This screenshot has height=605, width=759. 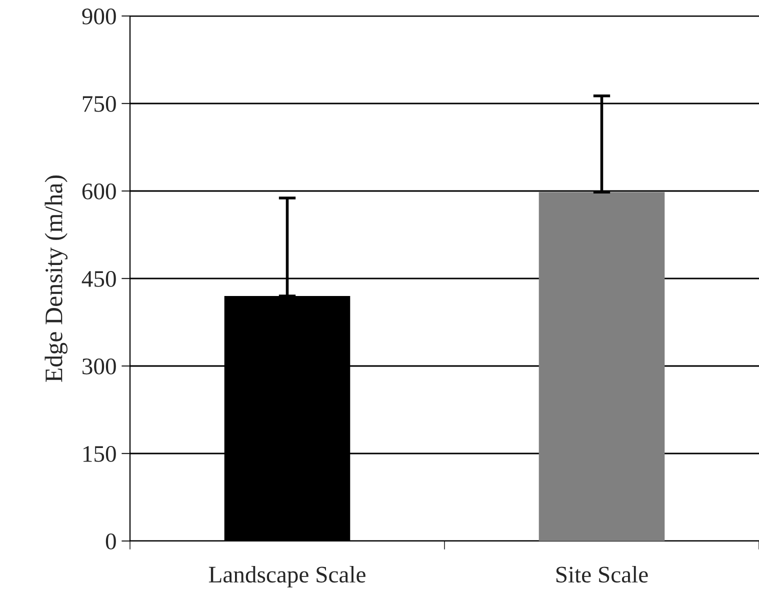 I want to click on y-tick-label: 150, so click(x=99, y=454).